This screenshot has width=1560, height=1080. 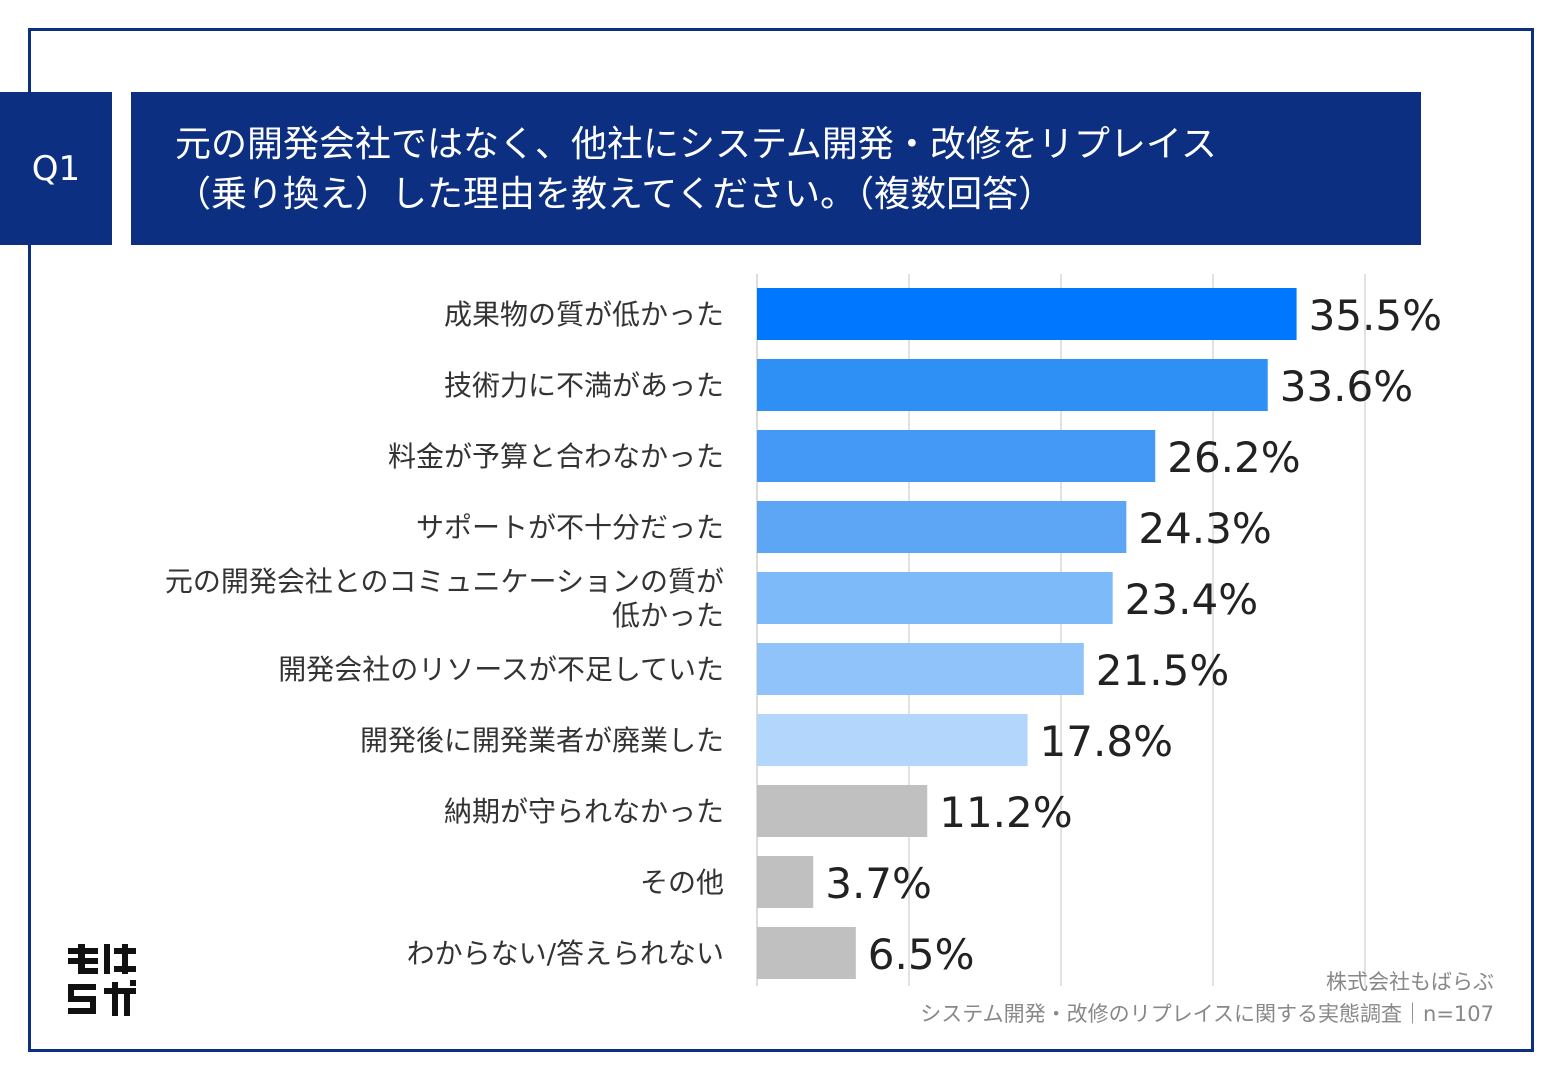 What do you see at coordinates (1233, 457) in the screenshot?
I see `bar-value-label: 26.2%` at bounding box center [1233, 457].